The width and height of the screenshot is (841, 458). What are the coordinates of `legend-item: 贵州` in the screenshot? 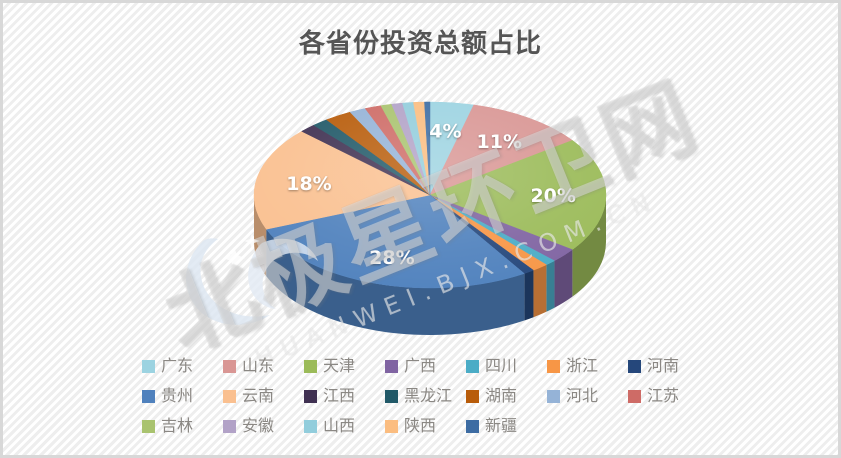 It's located at (182, 396).